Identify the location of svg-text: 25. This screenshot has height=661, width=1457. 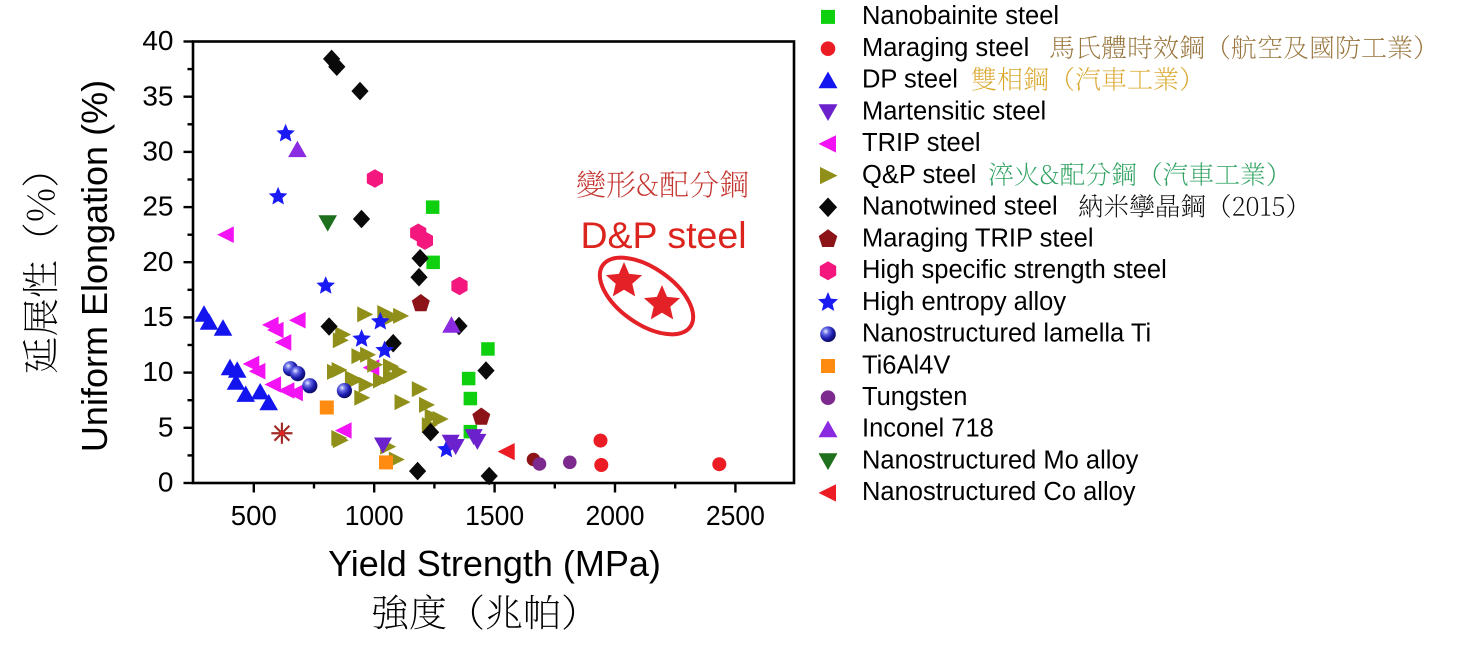
(157, 206).